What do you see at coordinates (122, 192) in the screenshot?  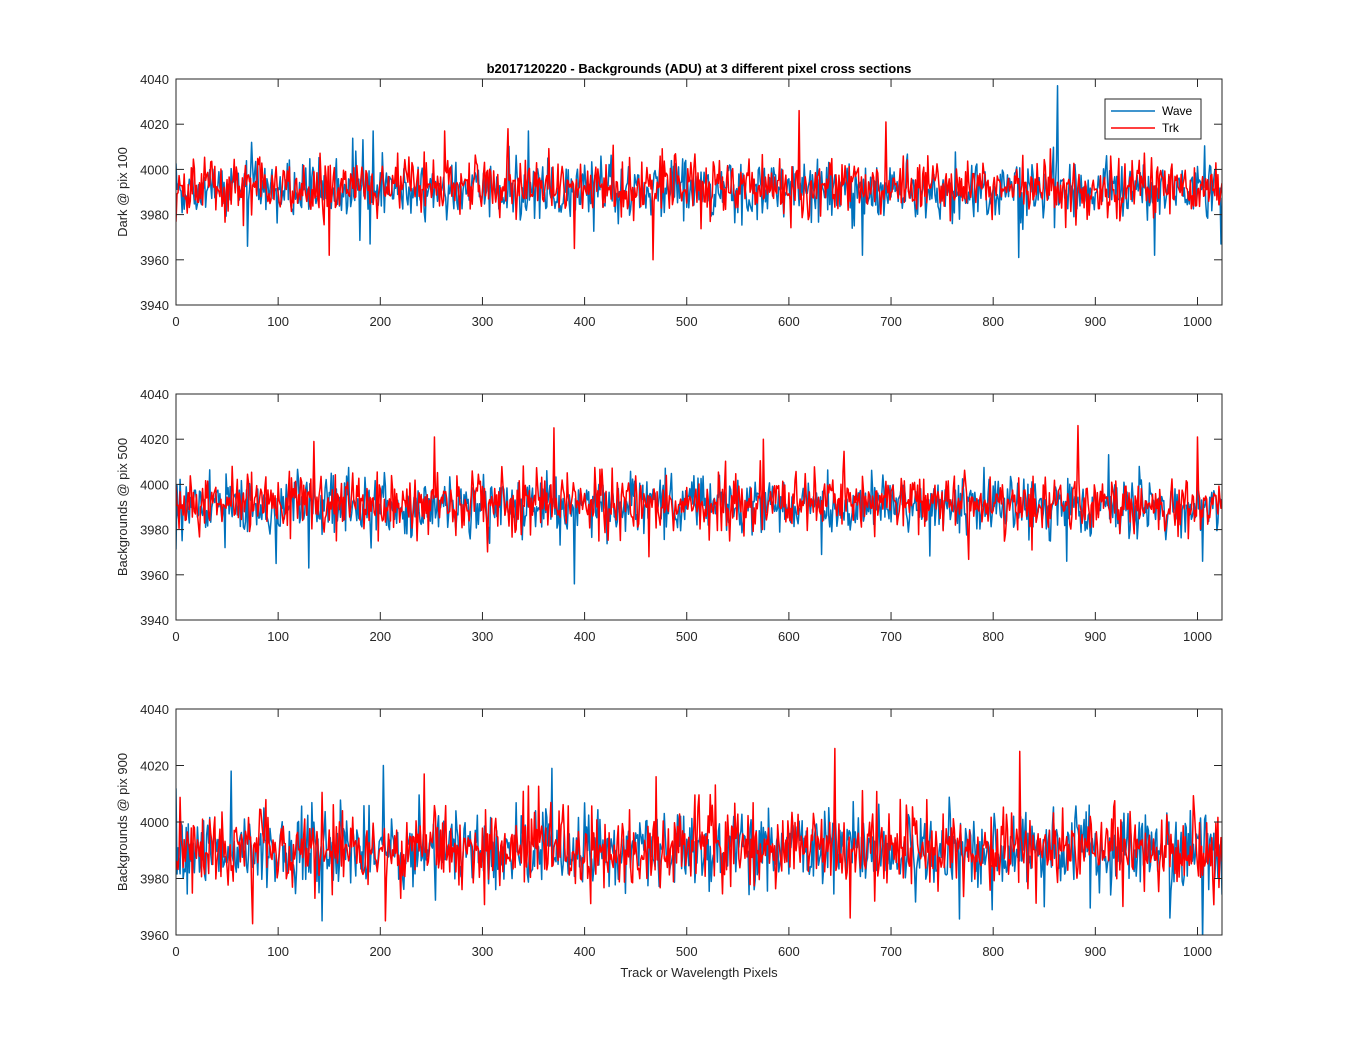 I see `y-axis-label: Dark @ pix 100` at bounding box center [122, 192].